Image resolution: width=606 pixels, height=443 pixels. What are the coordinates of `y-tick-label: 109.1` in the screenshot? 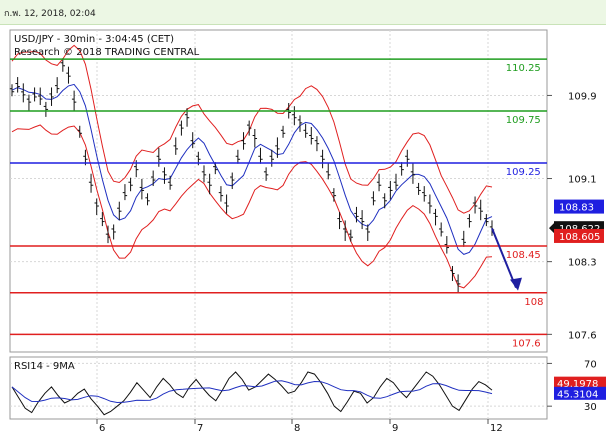 It's located at (582, 180).